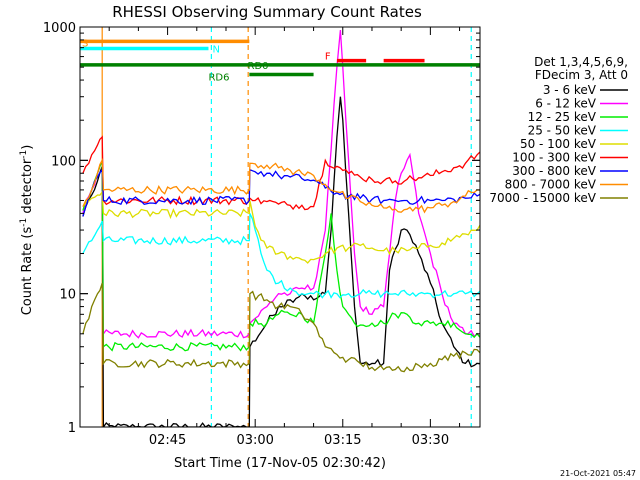 Image resolution: width=640 pixels, height=480 pixels. I want to click on y-axis-label-text: Count Rate (s, so click(27, 271).